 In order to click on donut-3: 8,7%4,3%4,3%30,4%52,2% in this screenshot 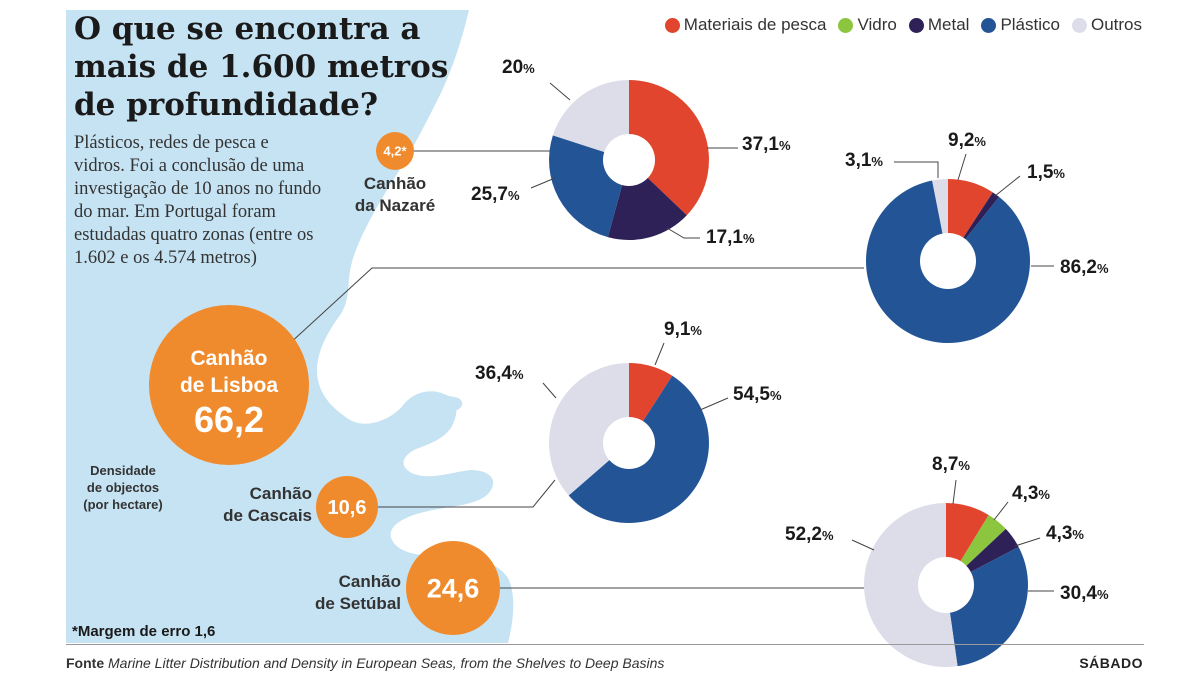, I will do `click(947, 561)`.